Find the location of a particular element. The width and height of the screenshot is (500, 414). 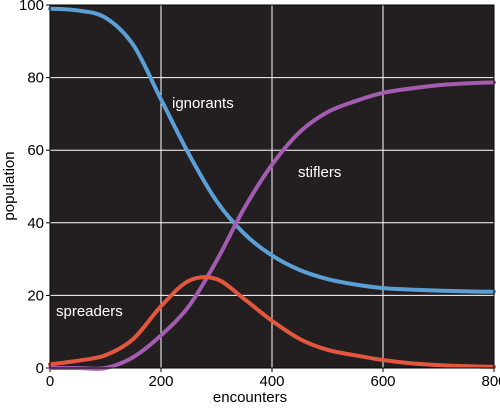

y-tick-label: 0 is located at coordinates (40, 368).